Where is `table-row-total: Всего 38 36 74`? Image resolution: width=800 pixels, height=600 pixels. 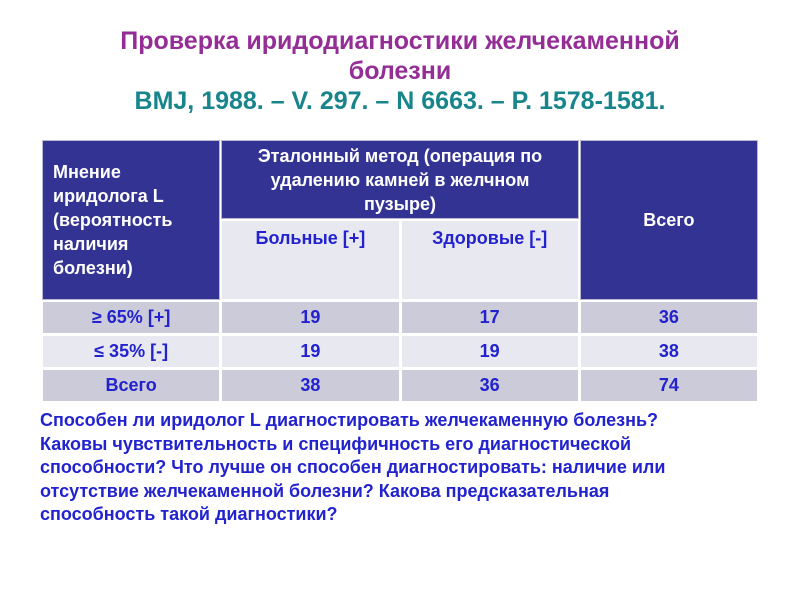 table-row-total: Всего 38 36 74 is located at coordinates (400, 385).